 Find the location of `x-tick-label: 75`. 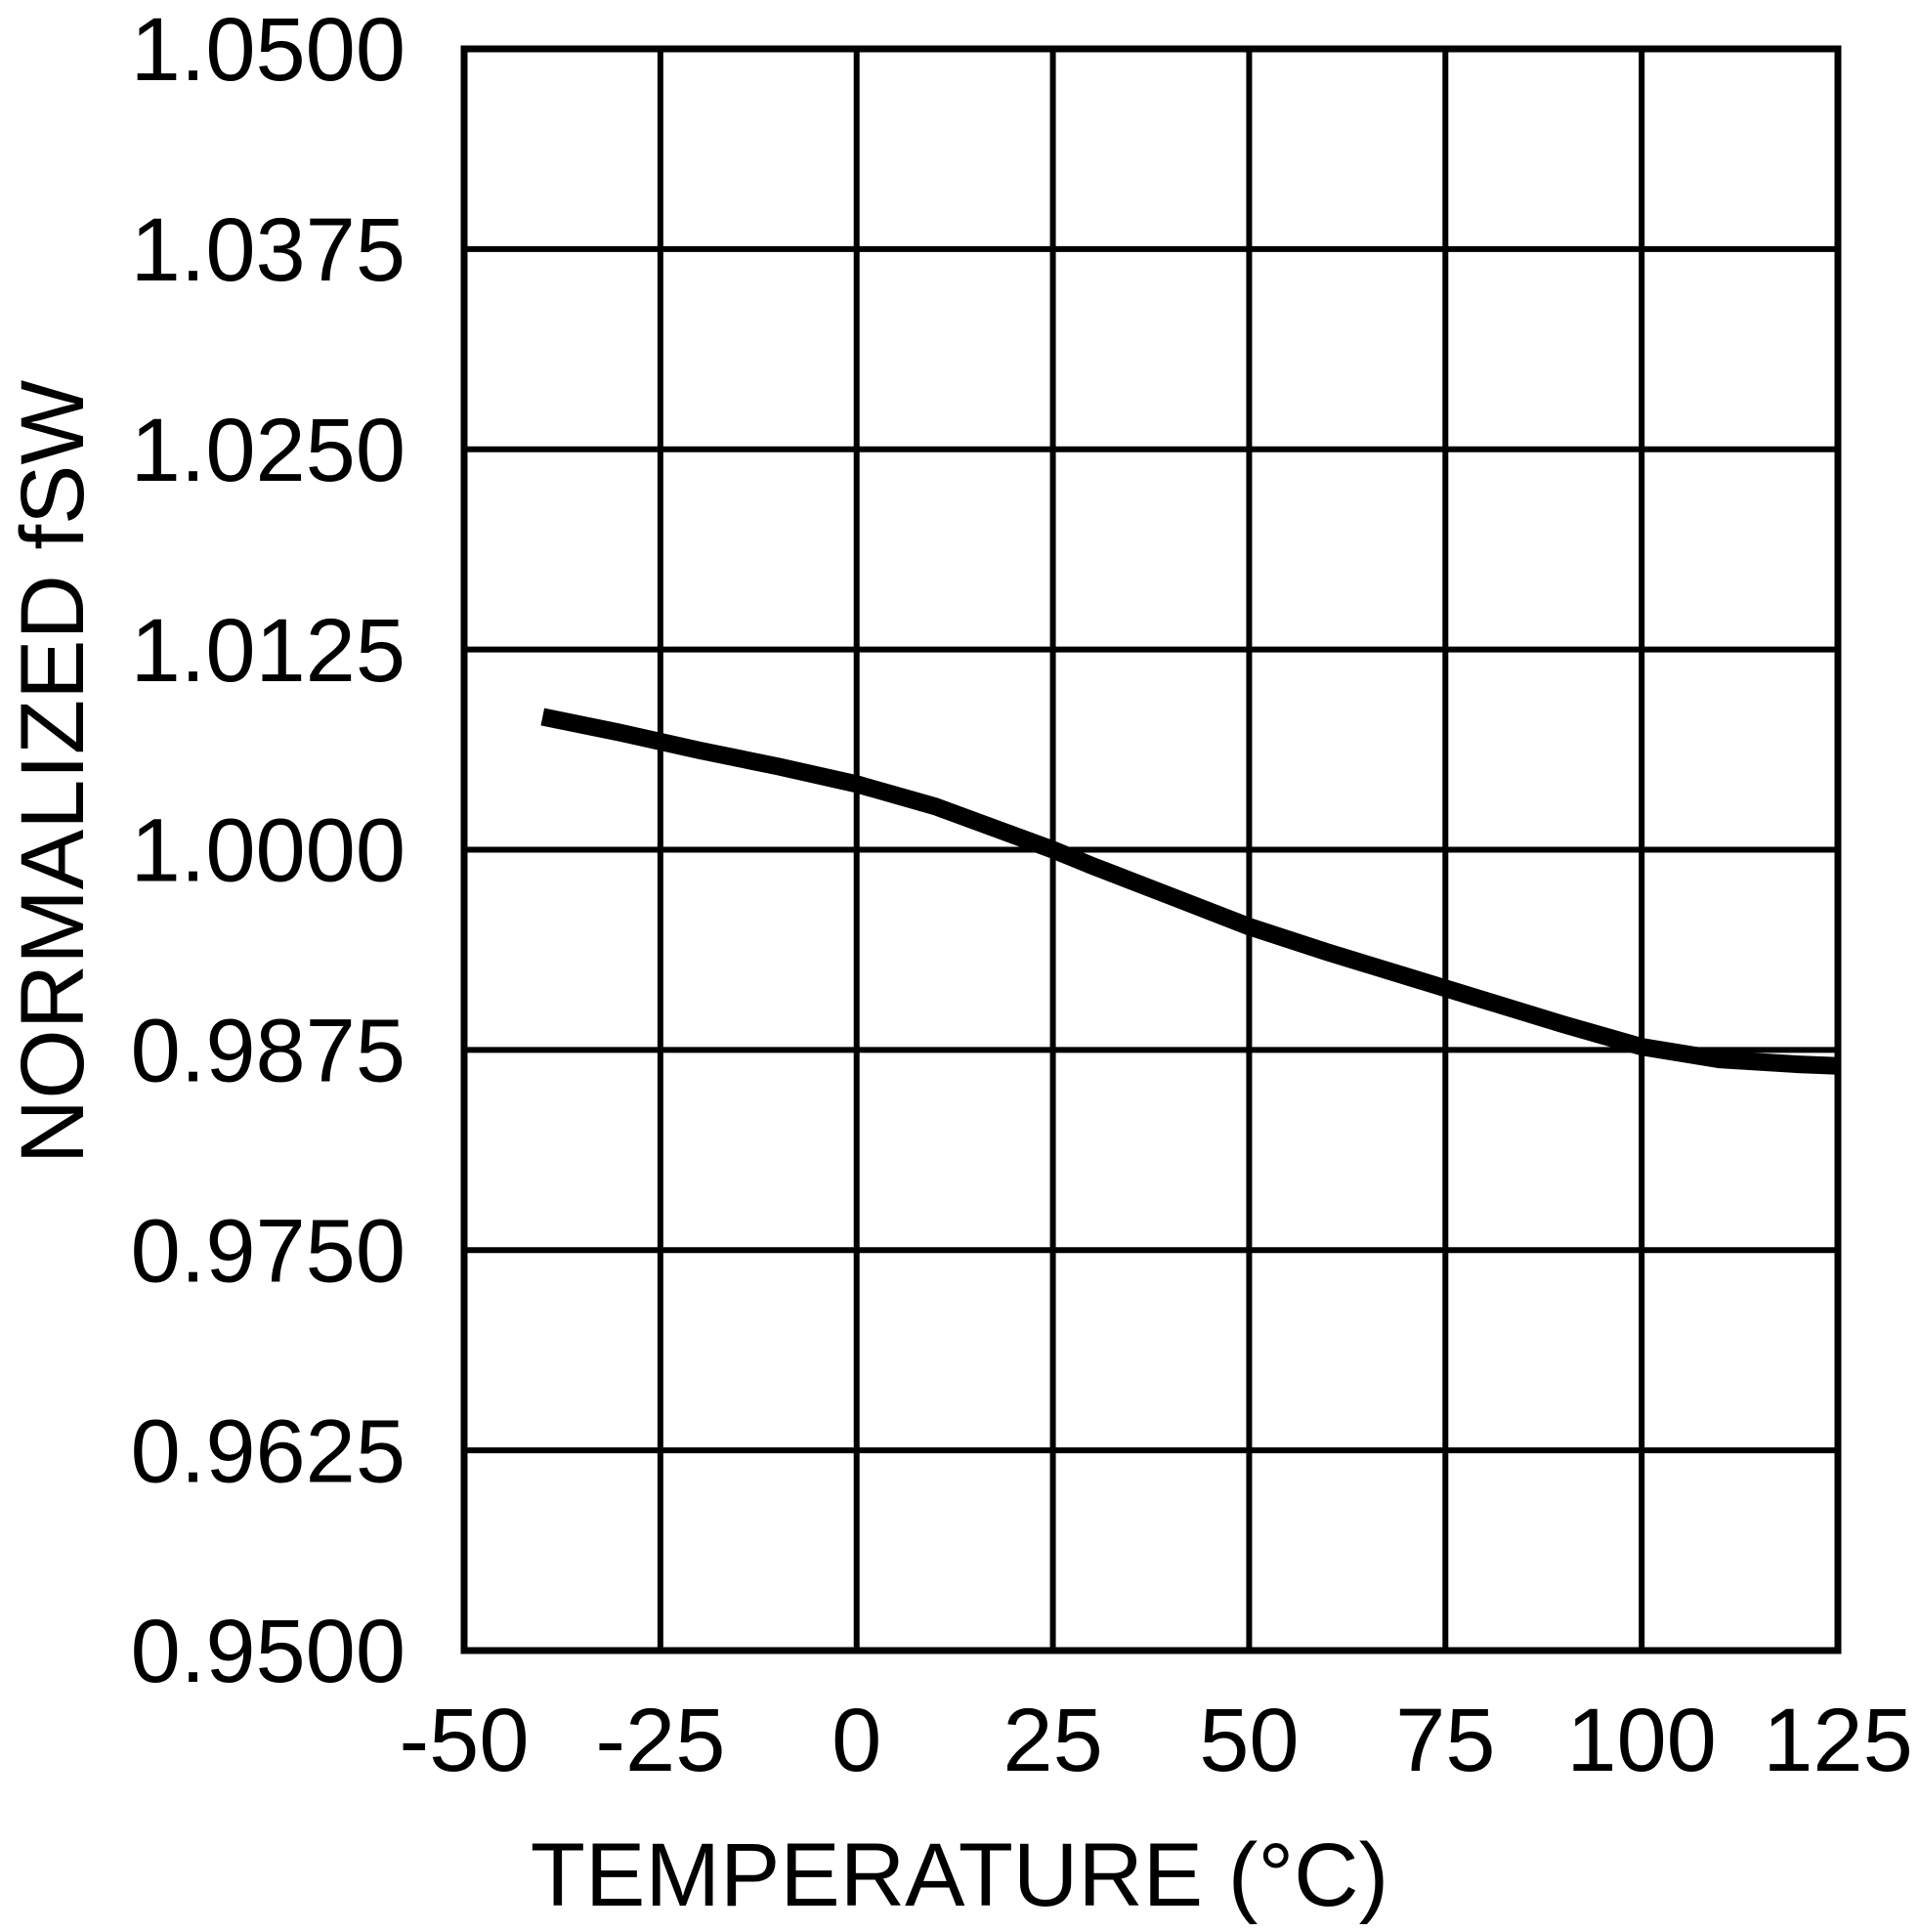

x-tick-label: 75 is located at coordinates (1445, 1741).